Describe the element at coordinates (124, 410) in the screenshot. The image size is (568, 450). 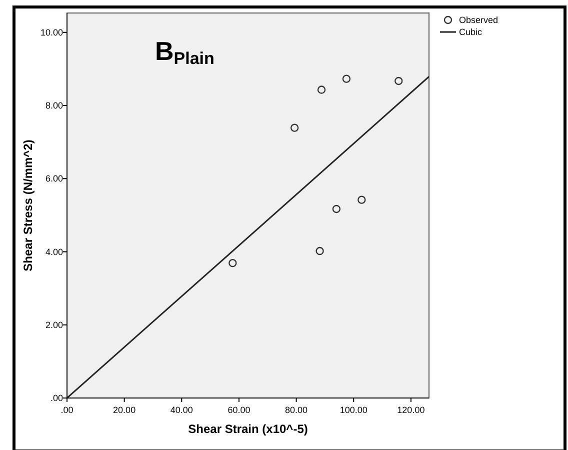
I see `x-tick-label: 20.00` at that location.